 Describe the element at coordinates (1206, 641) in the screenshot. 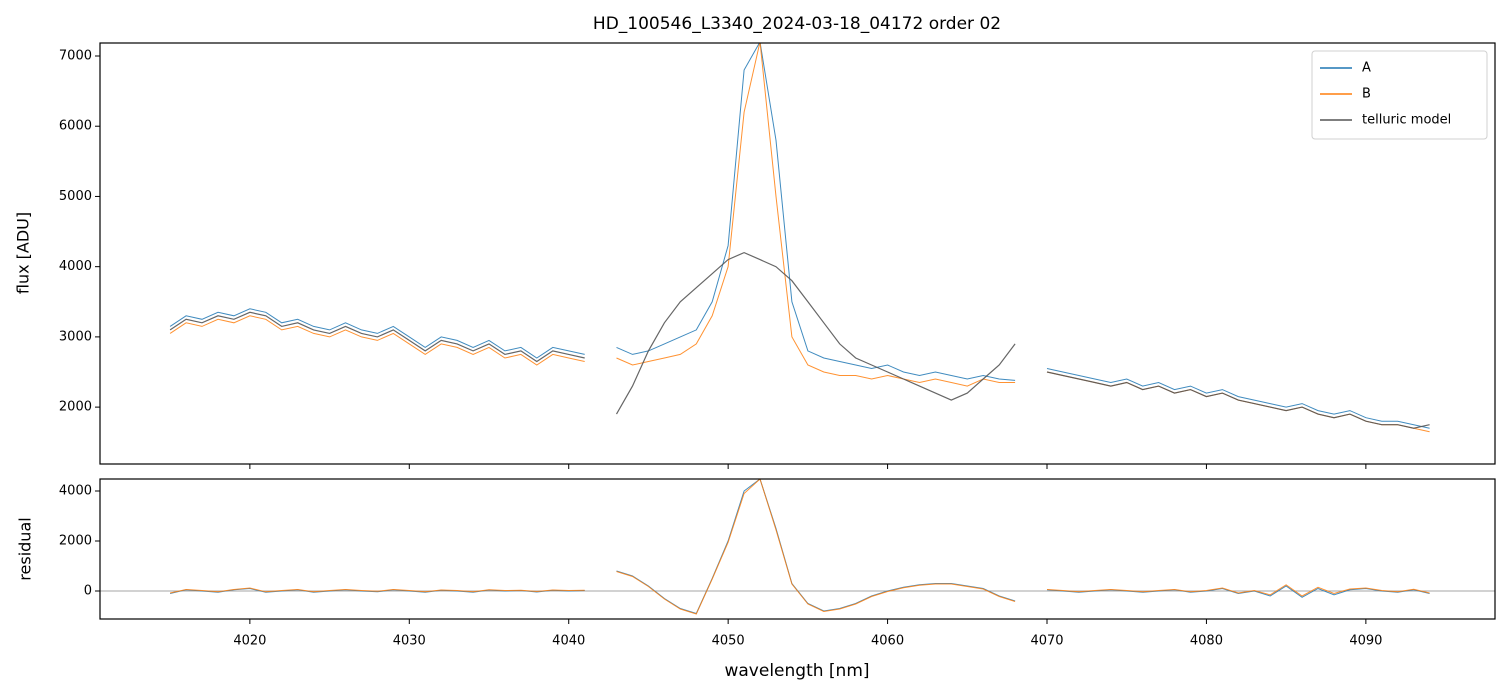

I see `x-tick-label: 4080` at that location.